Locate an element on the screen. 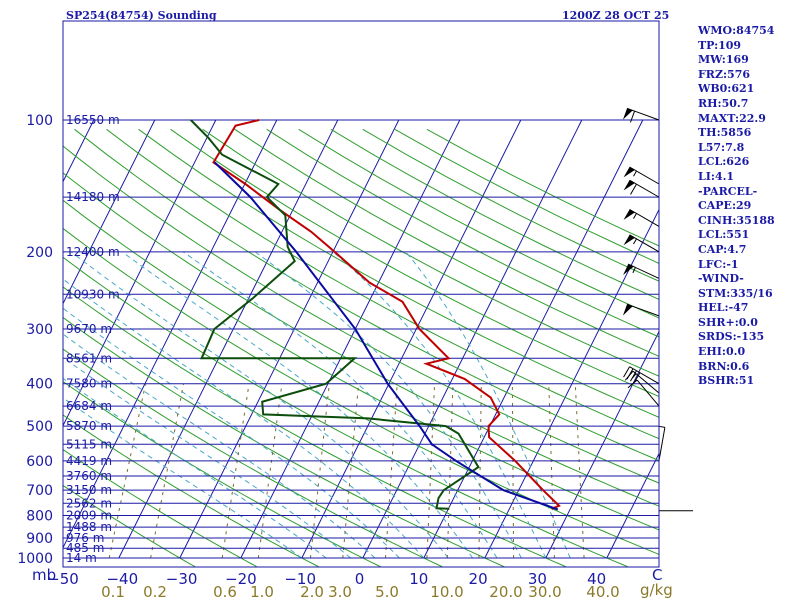  height-label: 485 m is located at coordinates (85, 548).